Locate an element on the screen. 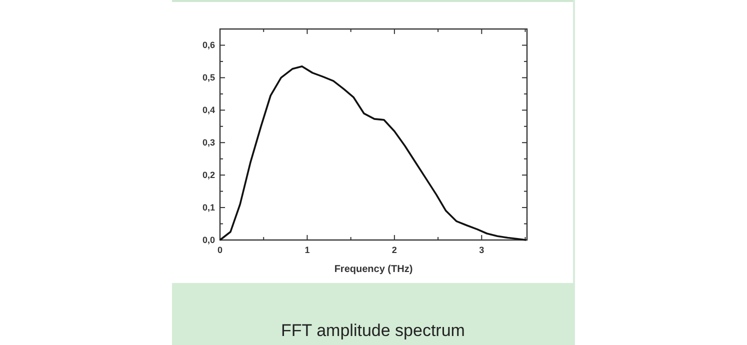 The width and height of the screenshot is (747, 345). y-tick-label: 0,3 is located at coordinates (208, 143).